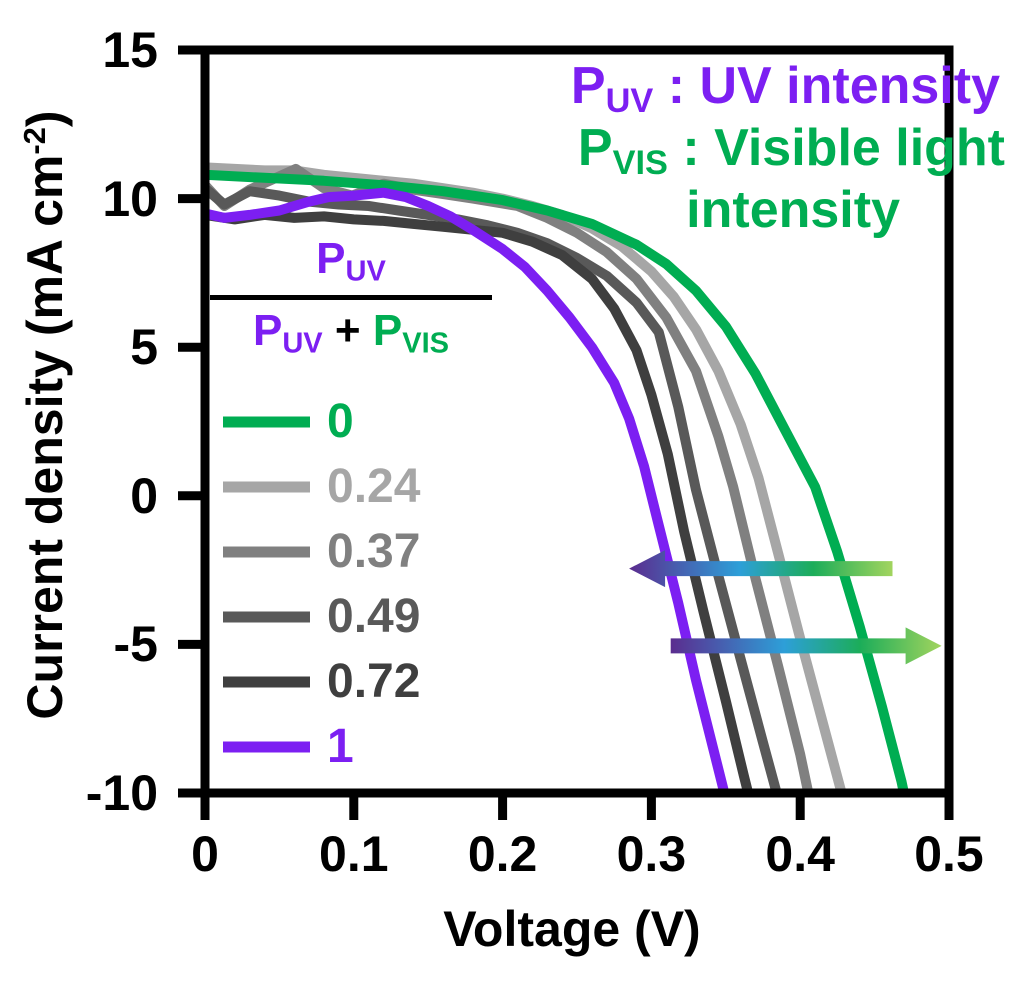 This screenshot has width=1031, height=988. I want to click on x-tick-label-0.3: 0.3, so click(651, 854).